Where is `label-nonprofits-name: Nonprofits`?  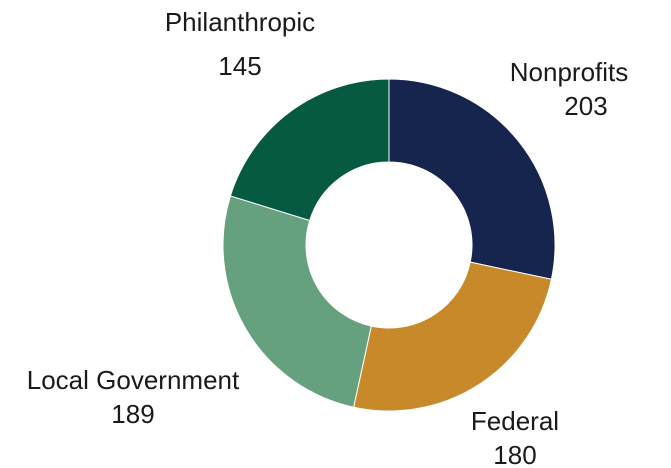 label-nonprofits-name: Nonprofits is located at coordinates (569, 72).